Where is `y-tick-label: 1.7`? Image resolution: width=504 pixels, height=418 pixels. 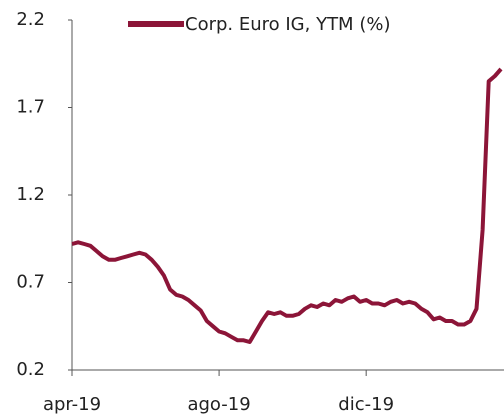 y-tick-label: 1.7 is located at coordinates (30, 107).